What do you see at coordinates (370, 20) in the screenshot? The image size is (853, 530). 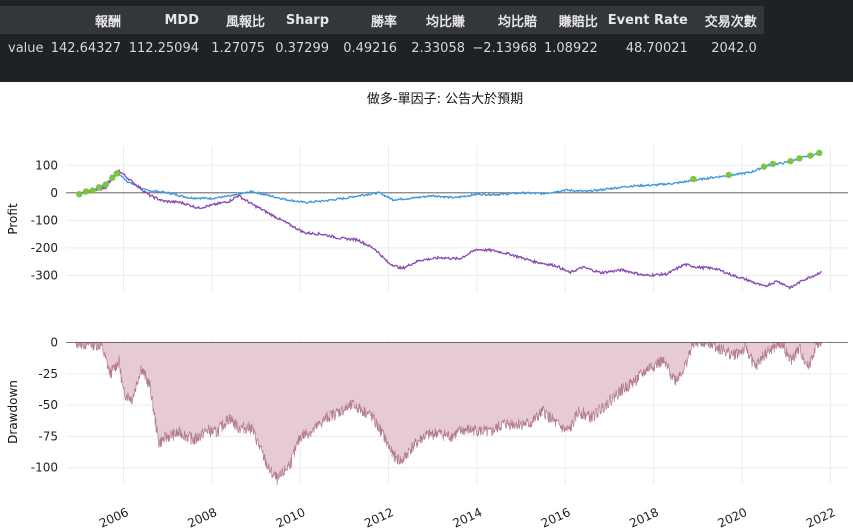 I see `stats-header-cell: 勝率` at bounding box center [370, 20].